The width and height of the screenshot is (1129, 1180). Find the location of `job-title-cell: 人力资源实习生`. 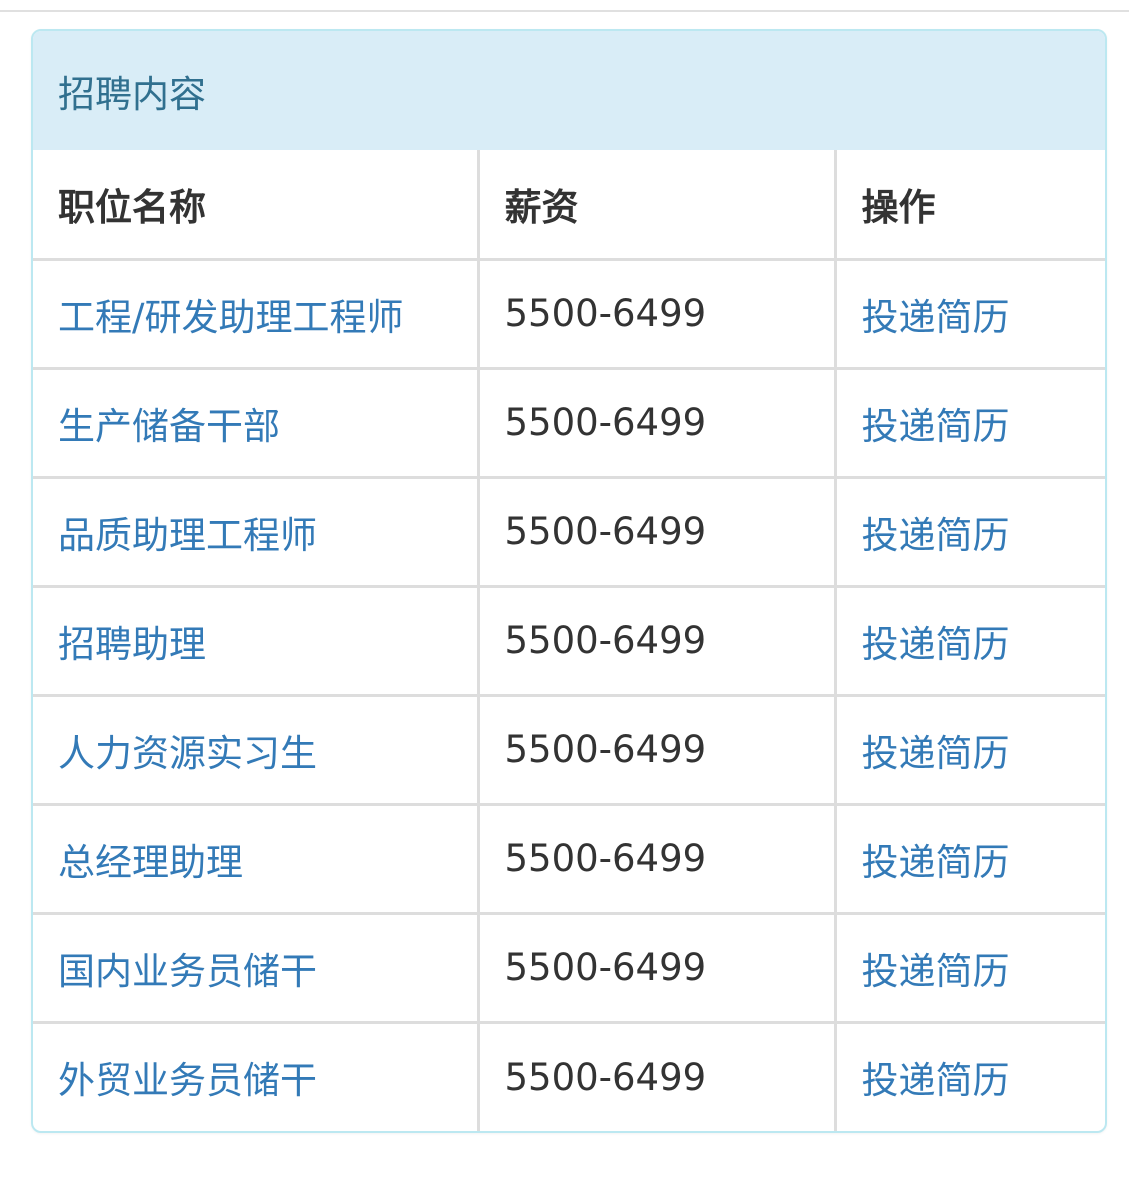

job-title-cell: 人力资源实习生 is located at coordinates (255, 748).